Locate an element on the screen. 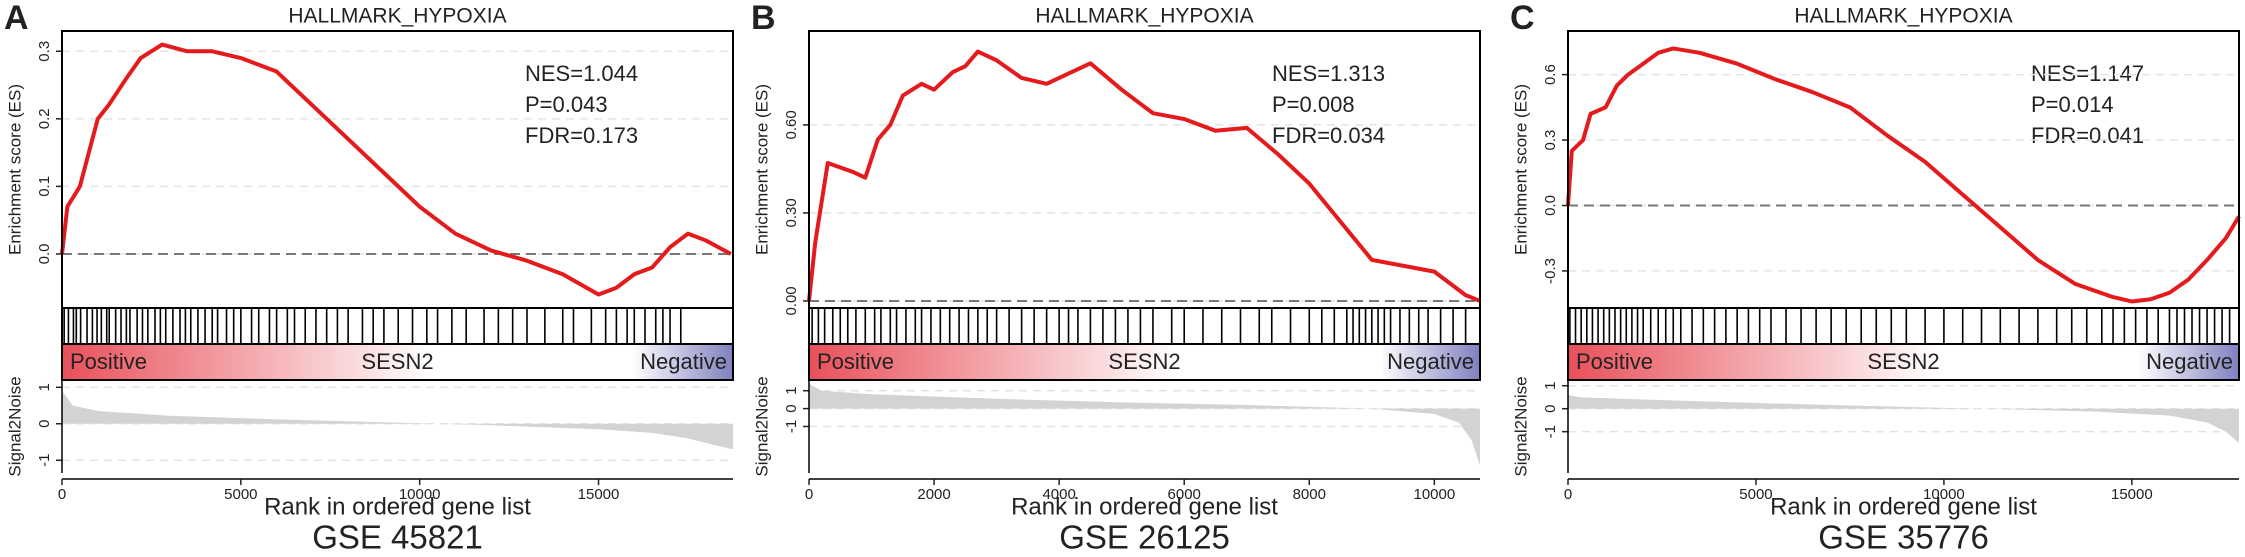 The height and width of the screenshot is (557, 2245). x-tick-label: 8000 is located at coordinates (1309, 494).